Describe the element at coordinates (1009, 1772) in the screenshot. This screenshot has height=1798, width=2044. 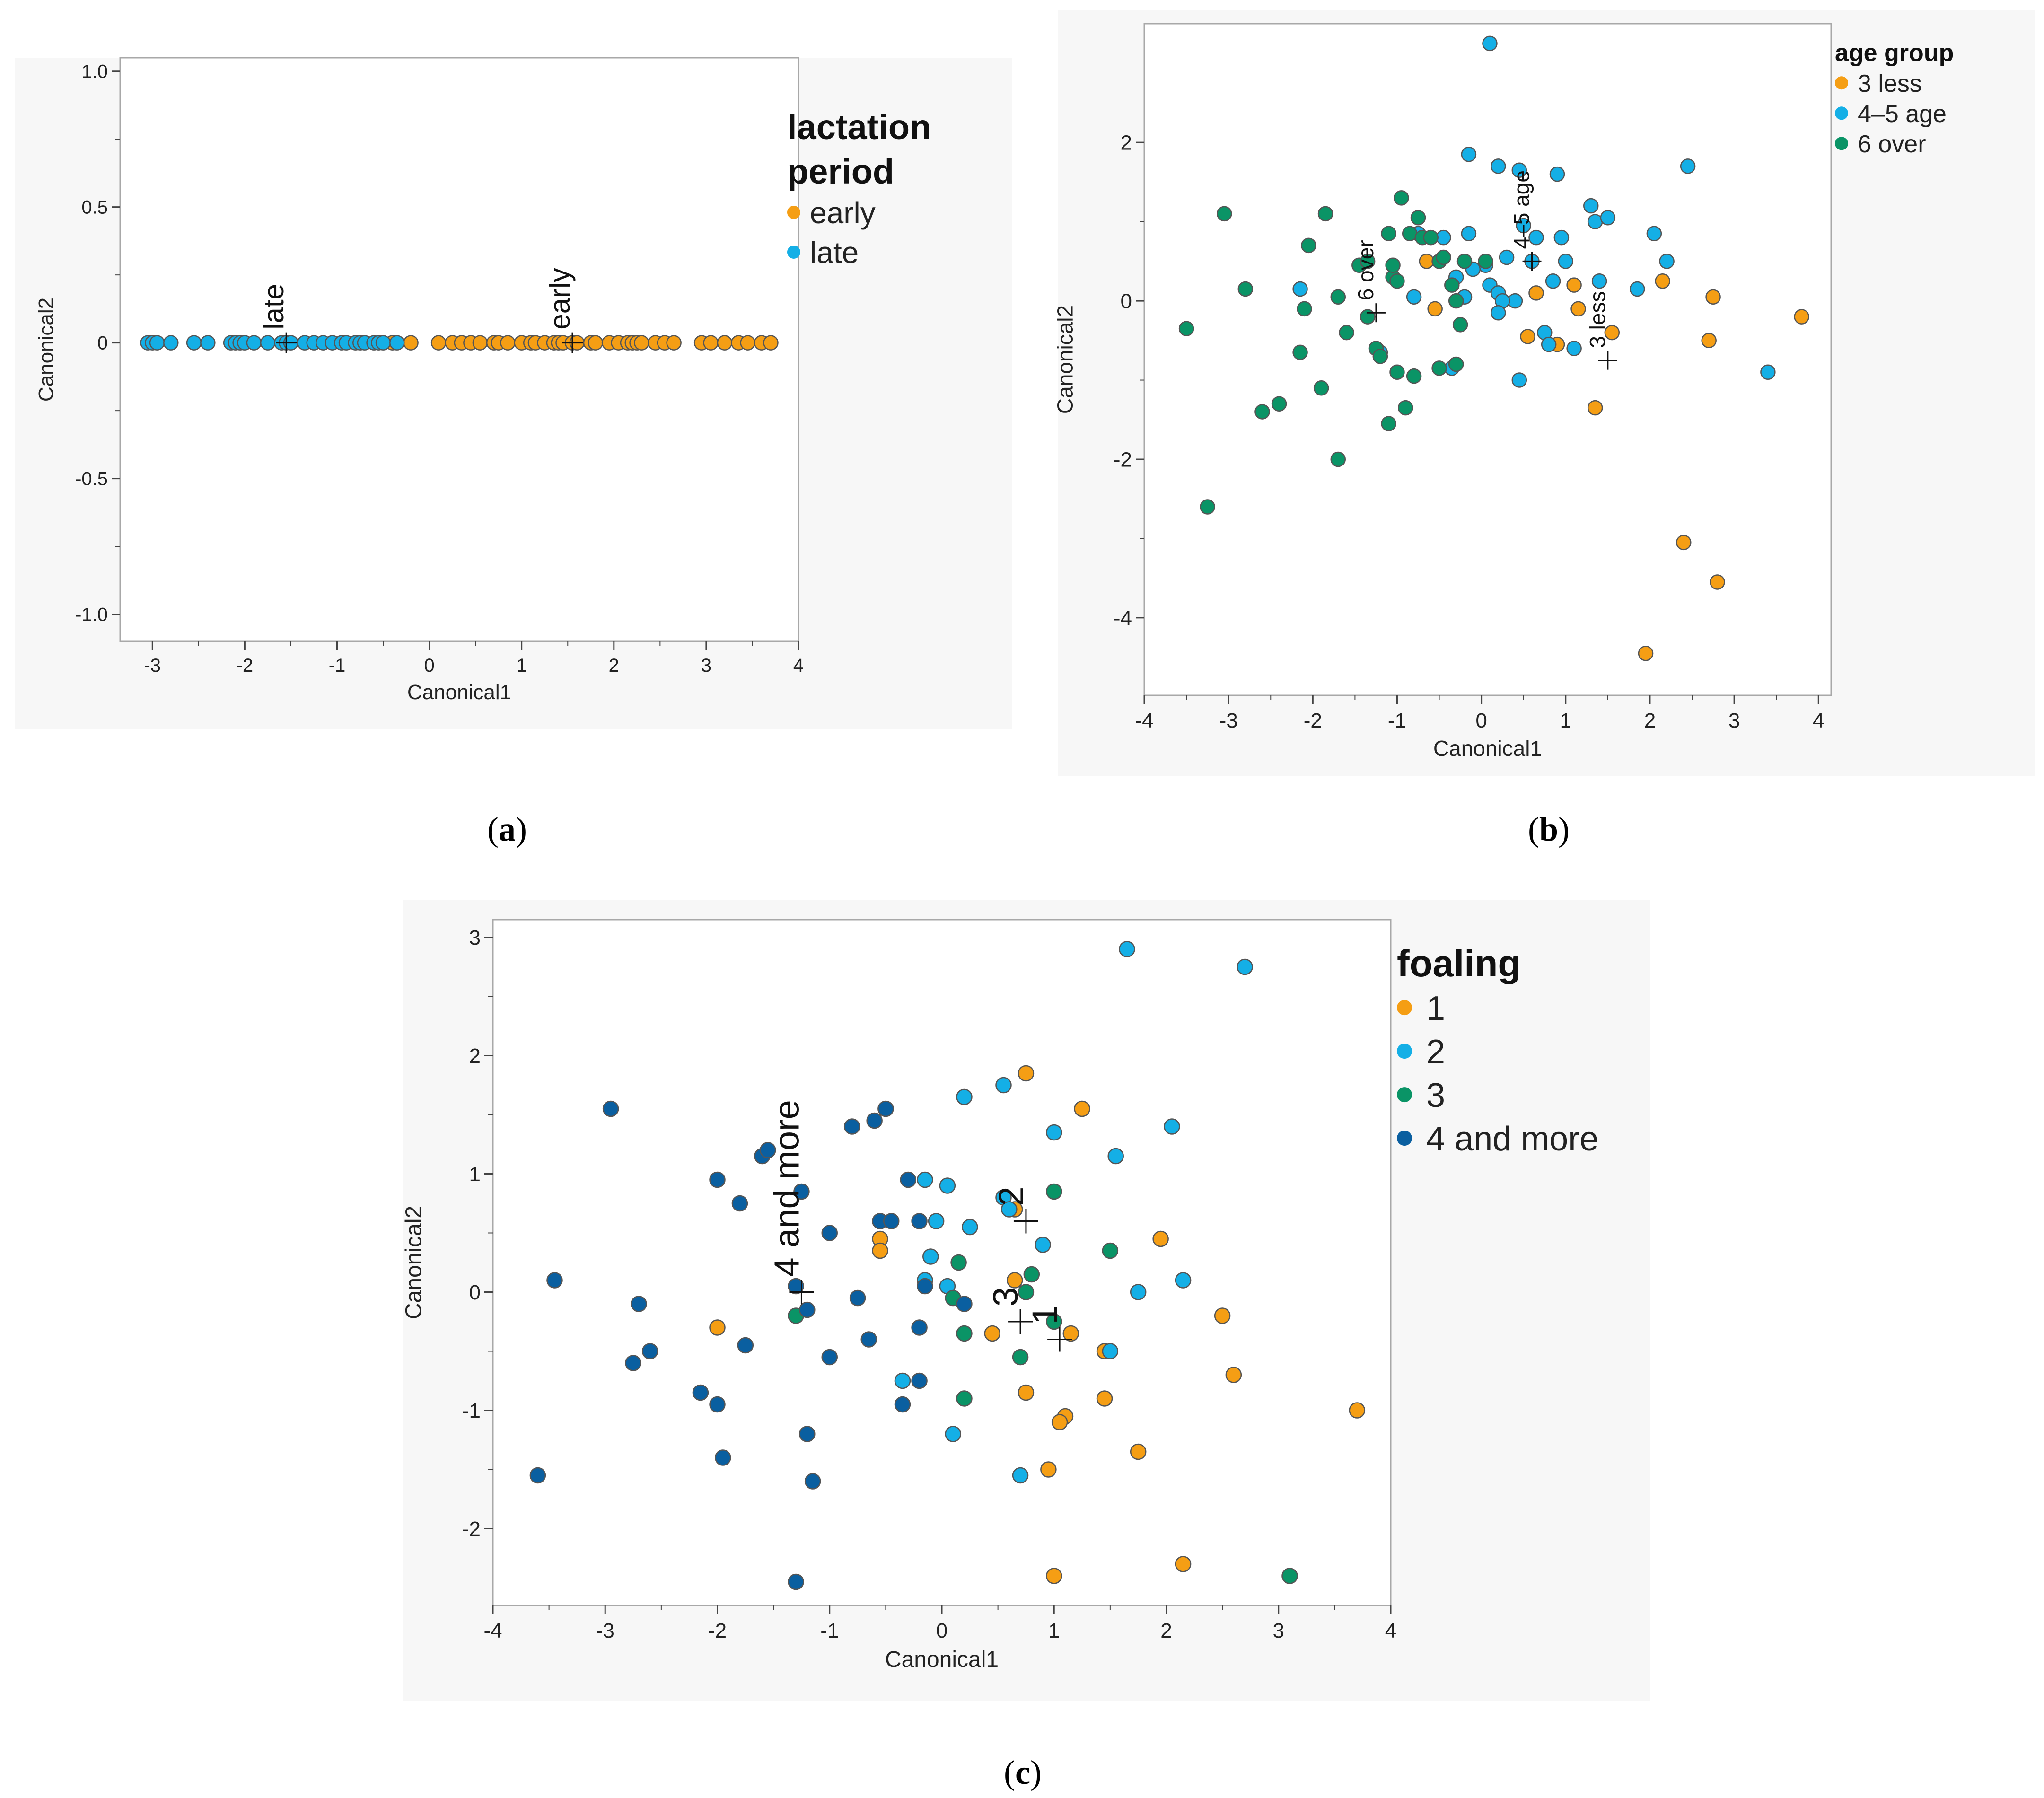
I see `caption-c-open: (` at that location.